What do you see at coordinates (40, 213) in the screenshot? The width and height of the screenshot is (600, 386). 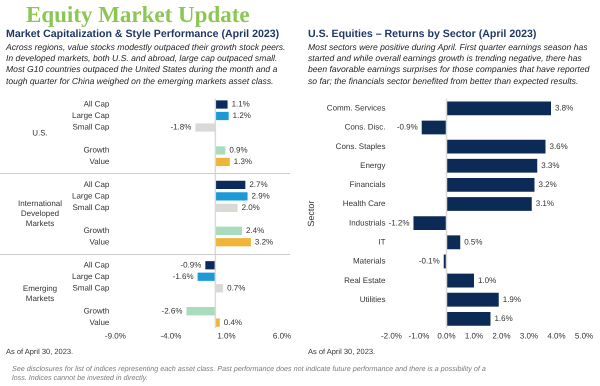 I see `text: International Developed Markets` at bounding box center [40, 213].